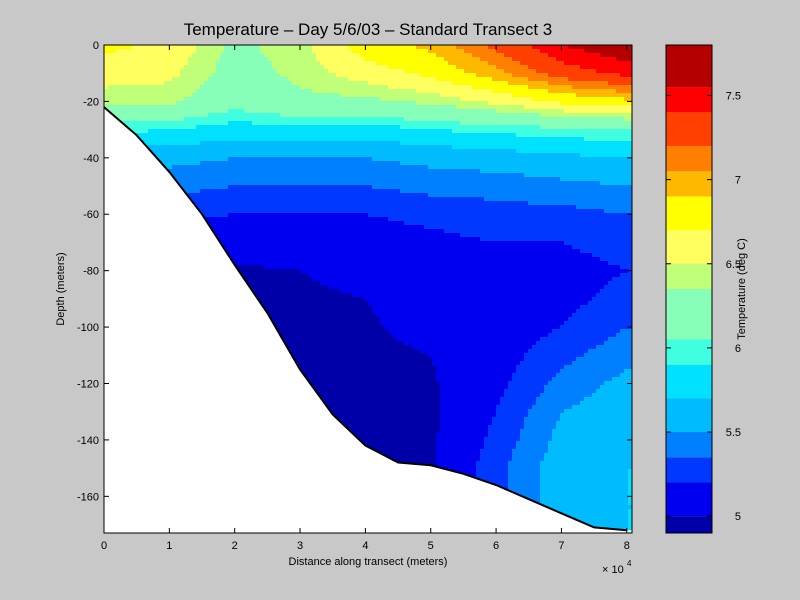 The height and width of the screenshot is (600, 800). What do you see at coordinates (617, 567) in the screenshot?
I see `x-axis-multiplier: × 10 4` at bounding box center [617, 567].